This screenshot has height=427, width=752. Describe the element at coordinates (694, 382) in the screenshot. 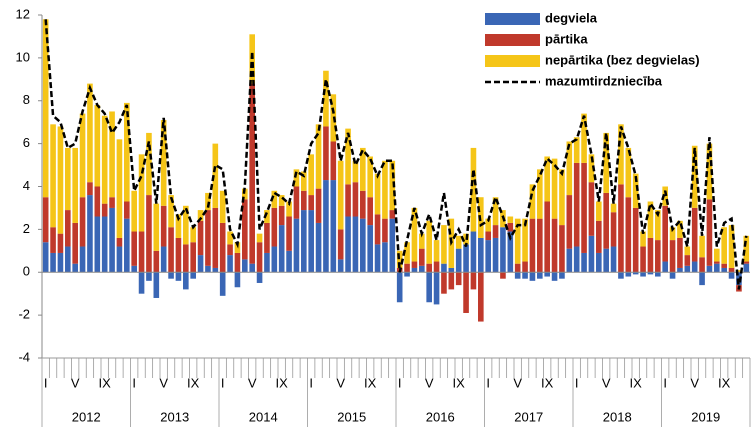

I see `x-tick-label: V` at that location.